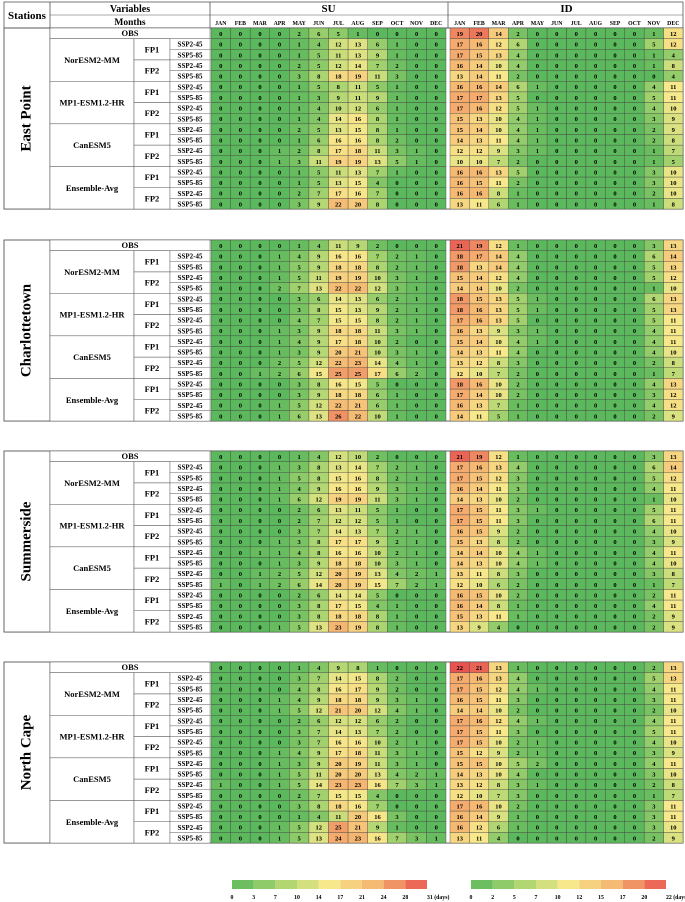 This screenshot has width=685, height=902. What do you see at coordinates (253, 898) in the screenshot?
I see `su-legend-tick: 3` at bounding box center [253, 898].